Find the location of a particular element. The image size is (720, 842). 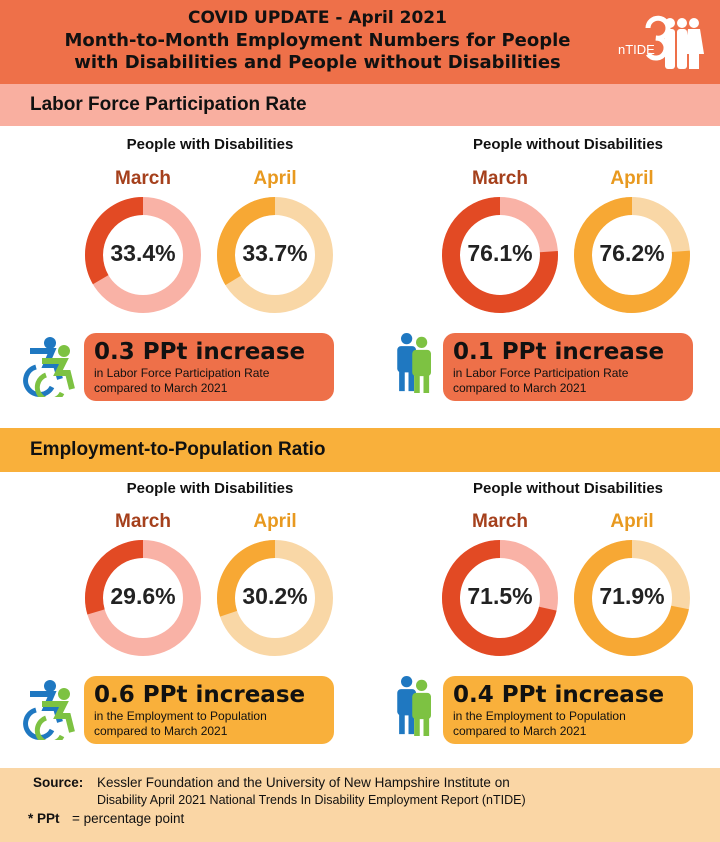

april-value: 33.7% is located at coordinates (275, 253).